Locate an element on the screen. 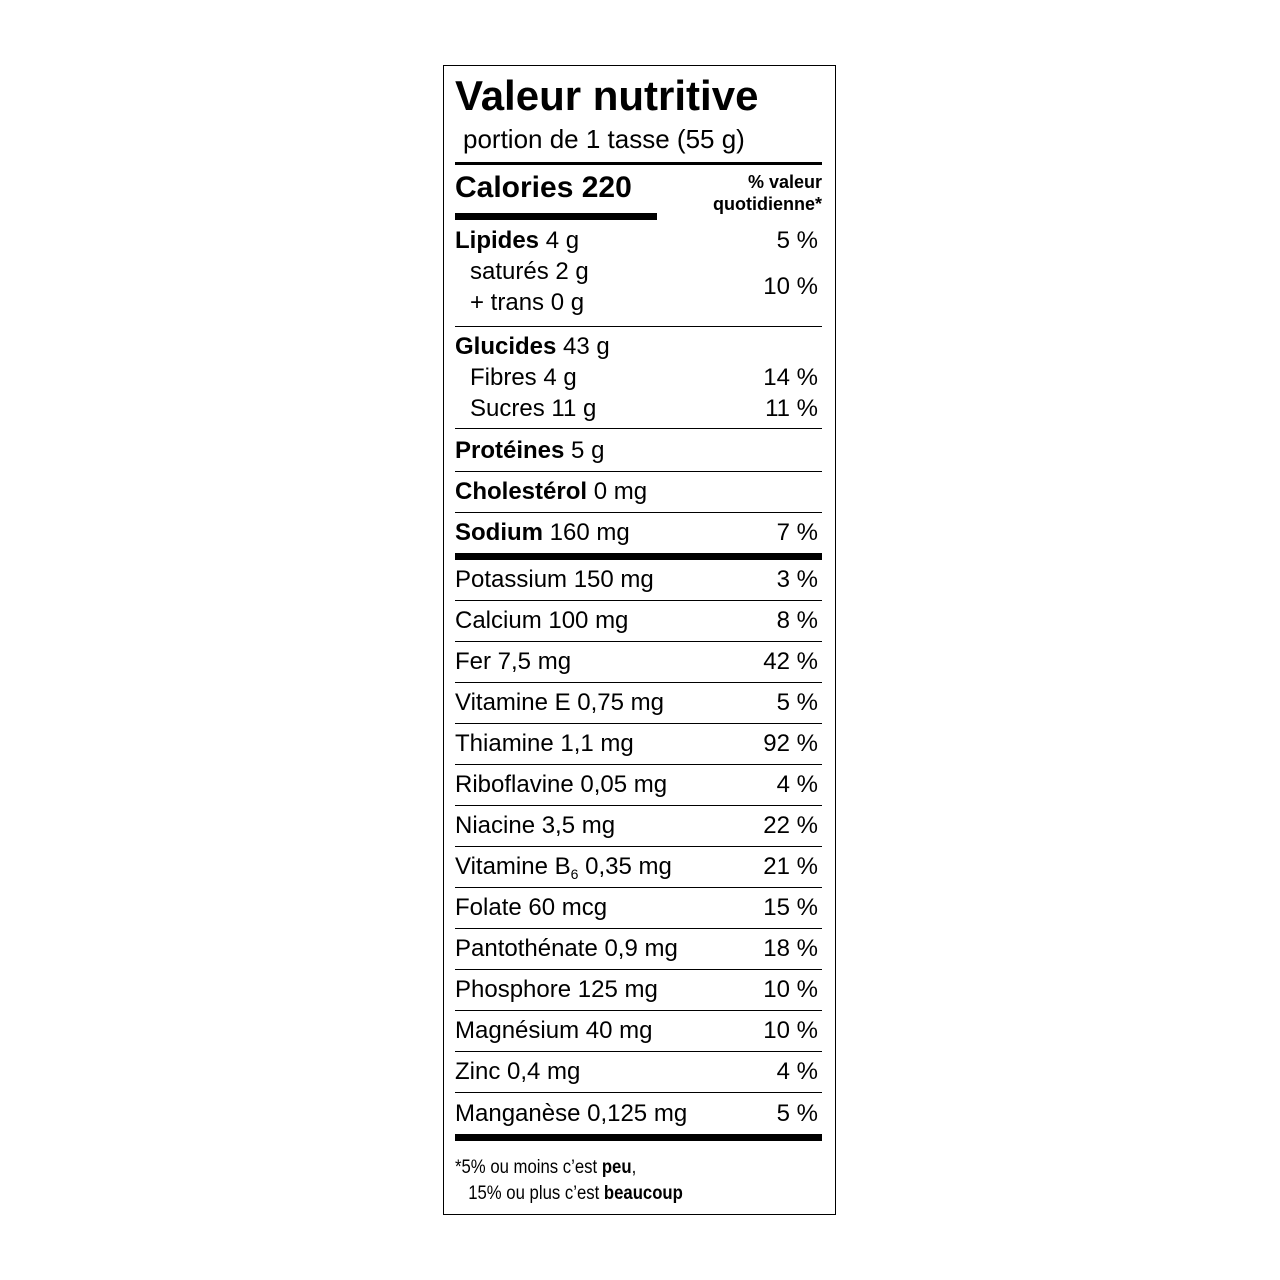 The image size is (1280, 1280). micronutrient-row: Pantothénate 0,9 mg 18 % is located at coordinates (638, 949).